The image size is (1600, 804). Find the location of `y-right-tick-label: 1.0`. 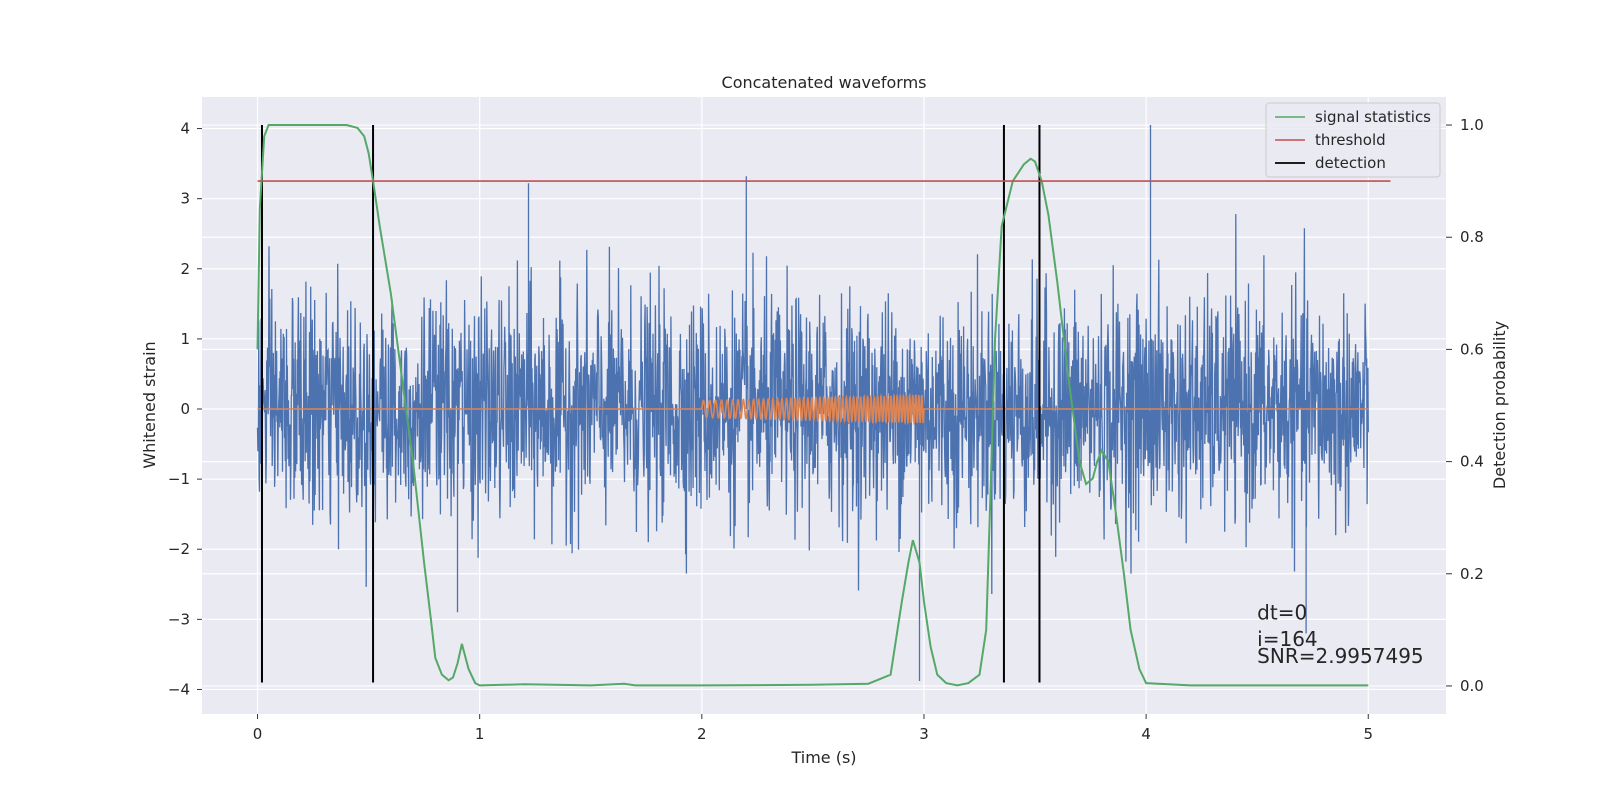

y-right-tick-label: 1.0 is located at coordinates (1472, 125).